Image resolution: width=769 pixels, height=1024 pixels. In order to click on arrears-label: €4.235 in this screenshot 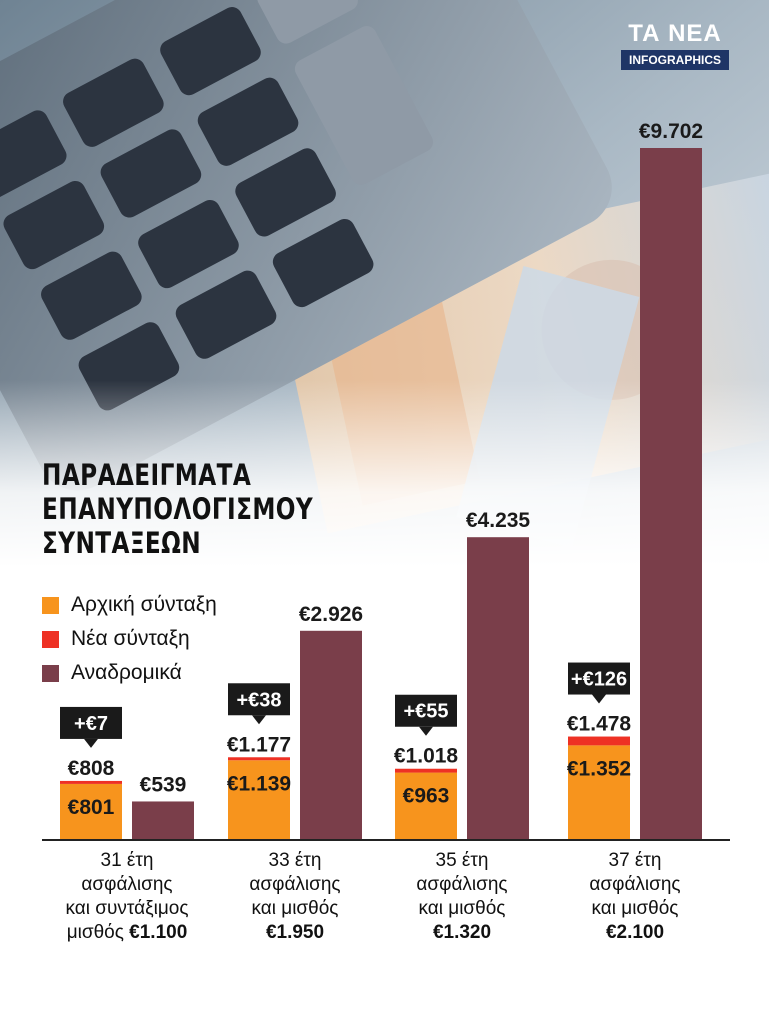, I will do `click(498, 520)`.